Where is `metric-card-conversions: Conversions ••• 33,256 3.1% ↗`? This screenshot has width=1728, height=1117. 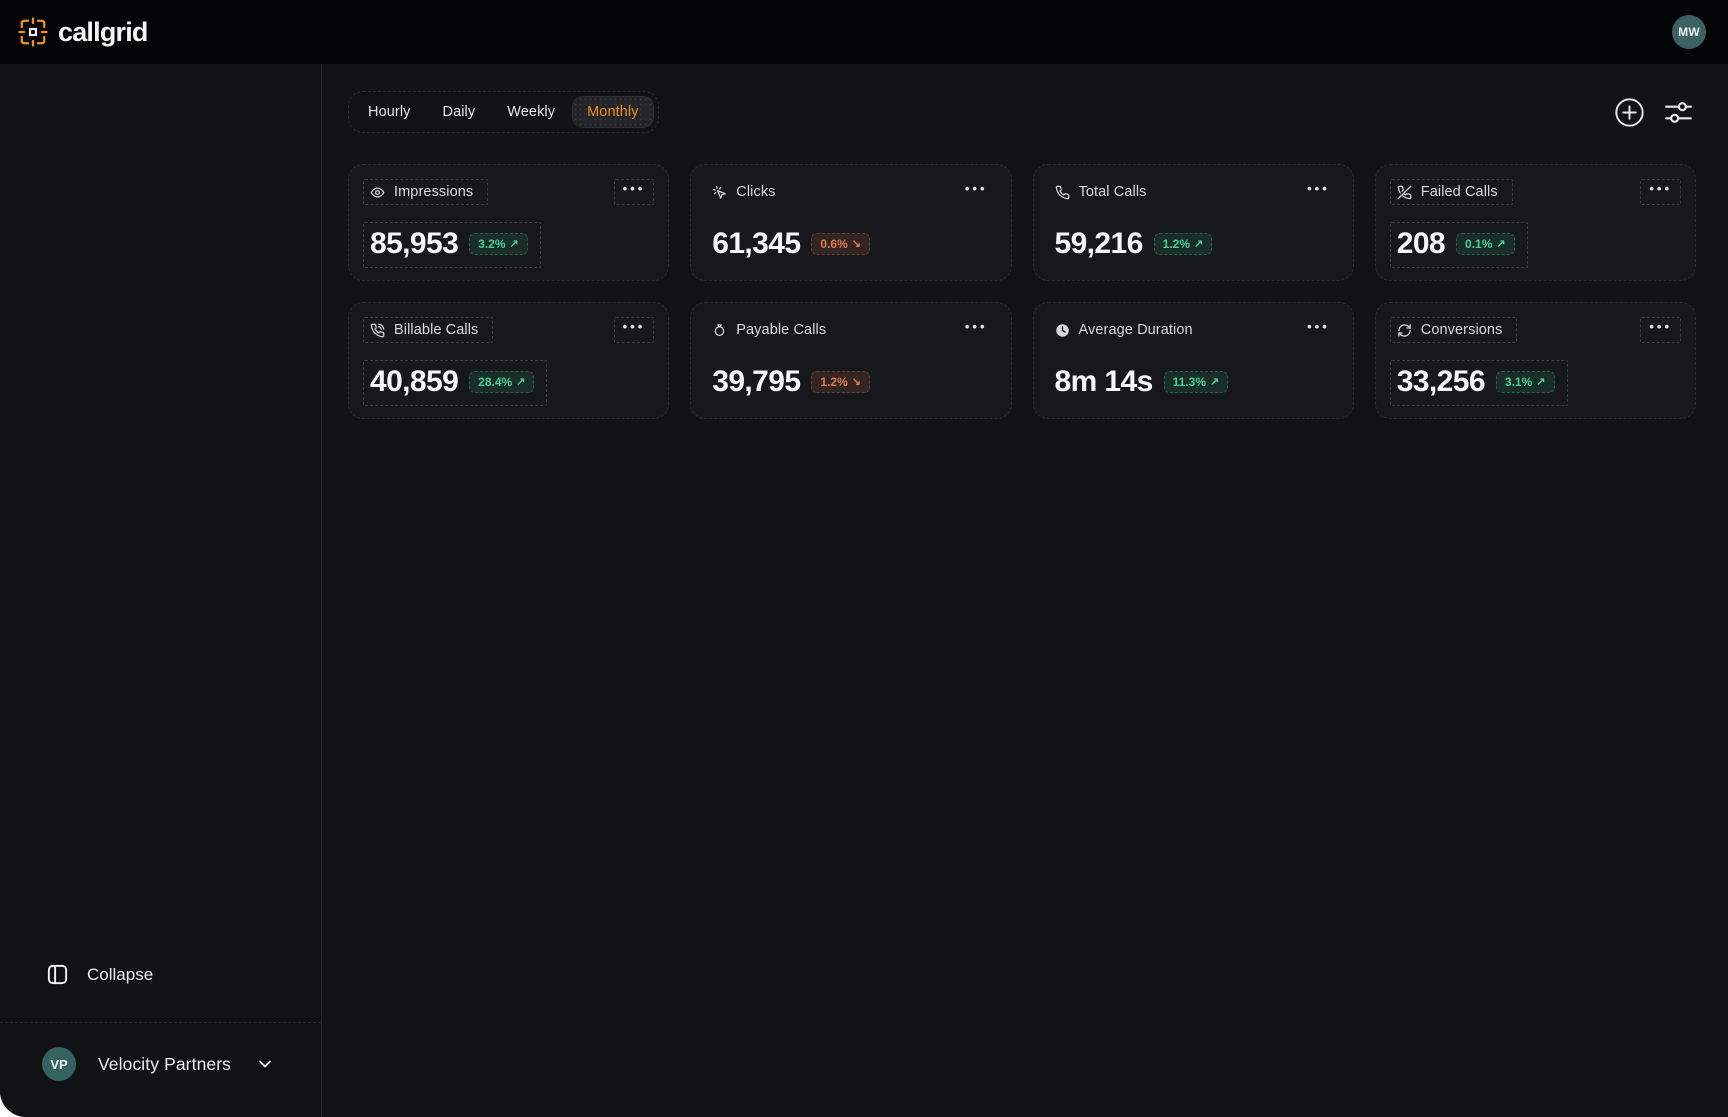
metric-card-conversions: Conversions ••• 33,256 3.1% ↗ is located at coordinates (1535, 360).